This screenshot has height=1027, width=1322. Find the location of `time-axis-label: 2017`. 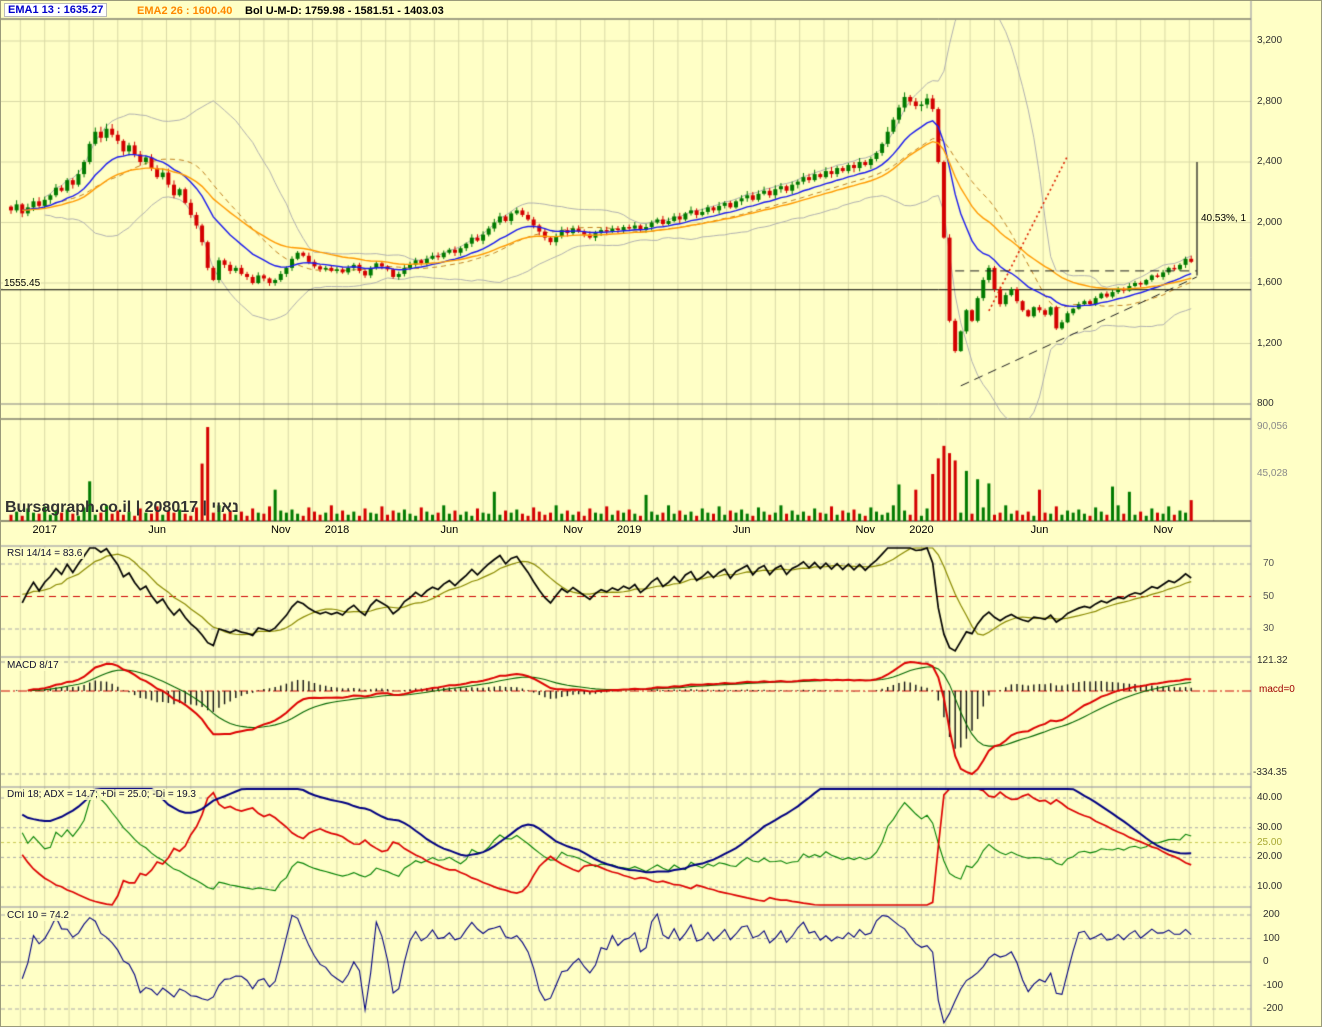

time-axis-label: 2017 is located at coordinates (44, 530).